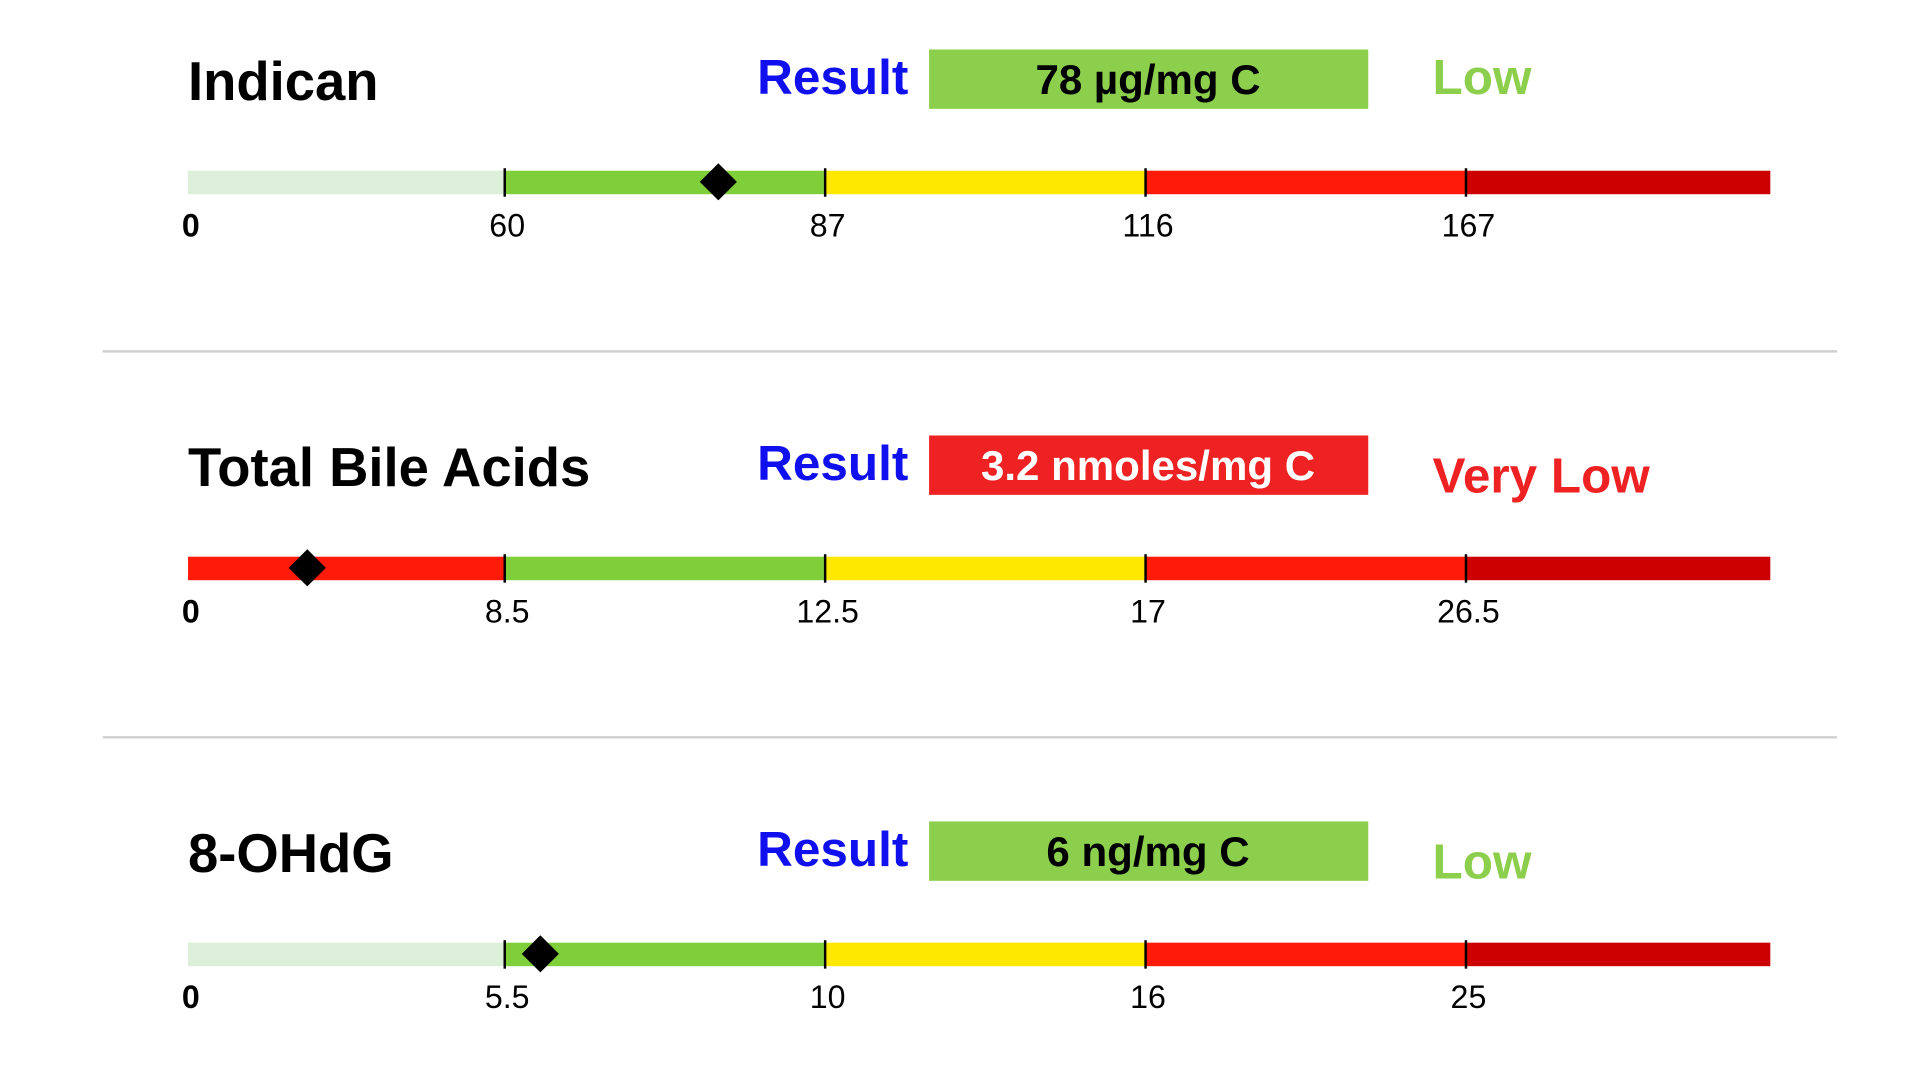  What do you see at coordinates (283, 81) in the screenshot?
I see `test-name: Indican` at bounding box center [283, 81].